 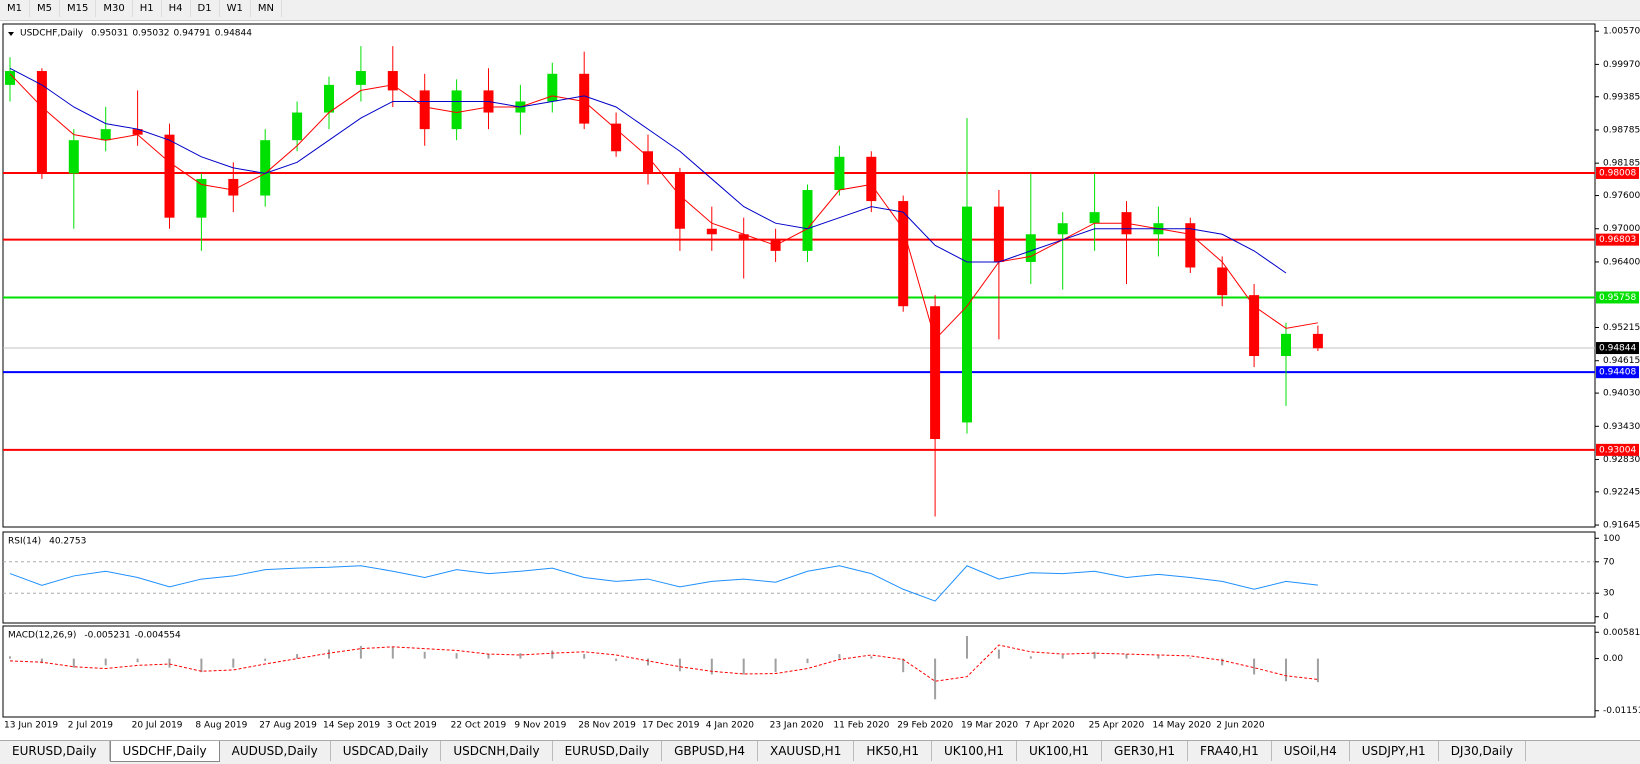 I want to click on current-price-label: 0.94844, so click(x=1617, y=349).